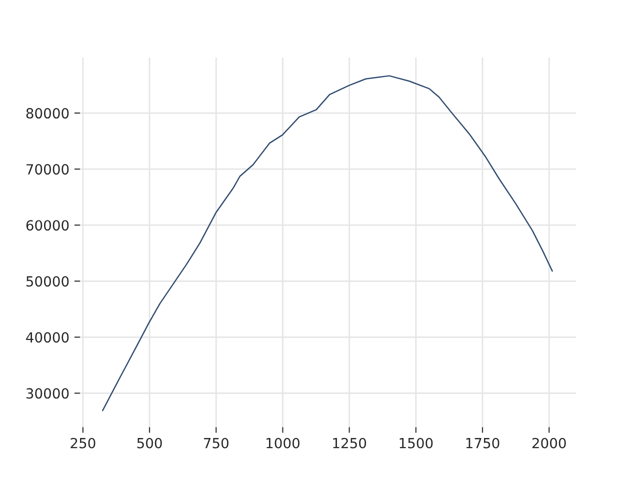 Image resolution: width=640 pixels, height=480 pixels. I want to click on y-tick-label: 50000, so click(47, 281).